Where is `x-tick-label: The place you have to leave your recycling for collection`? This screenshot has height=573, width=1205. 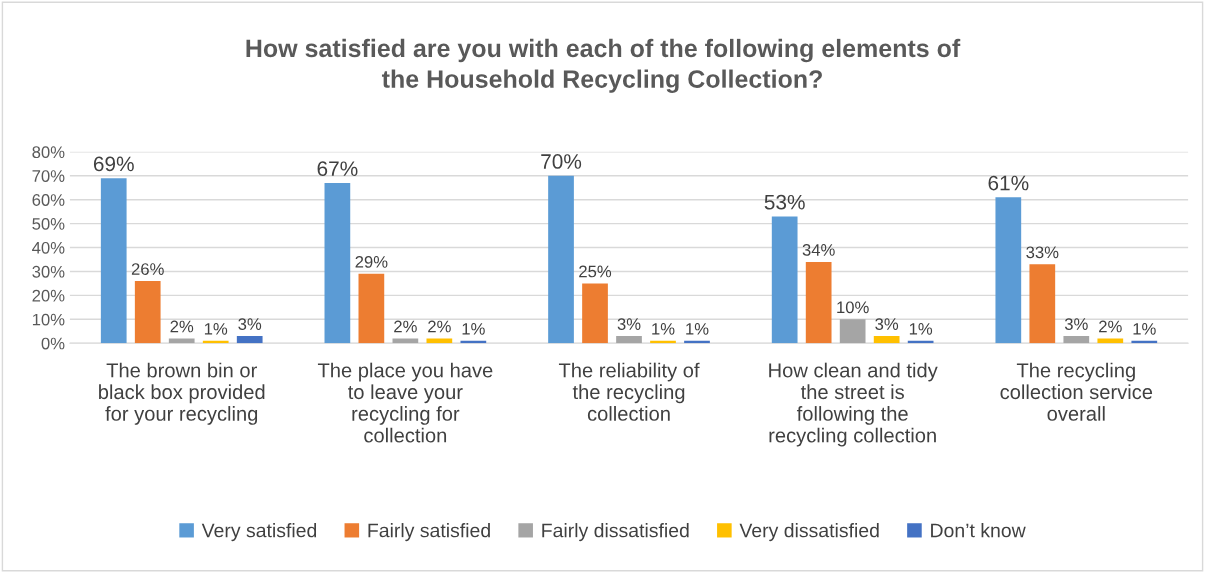
x-tick-label: The place you have to leave your recycling for collection is located at coordinates (405, 402).